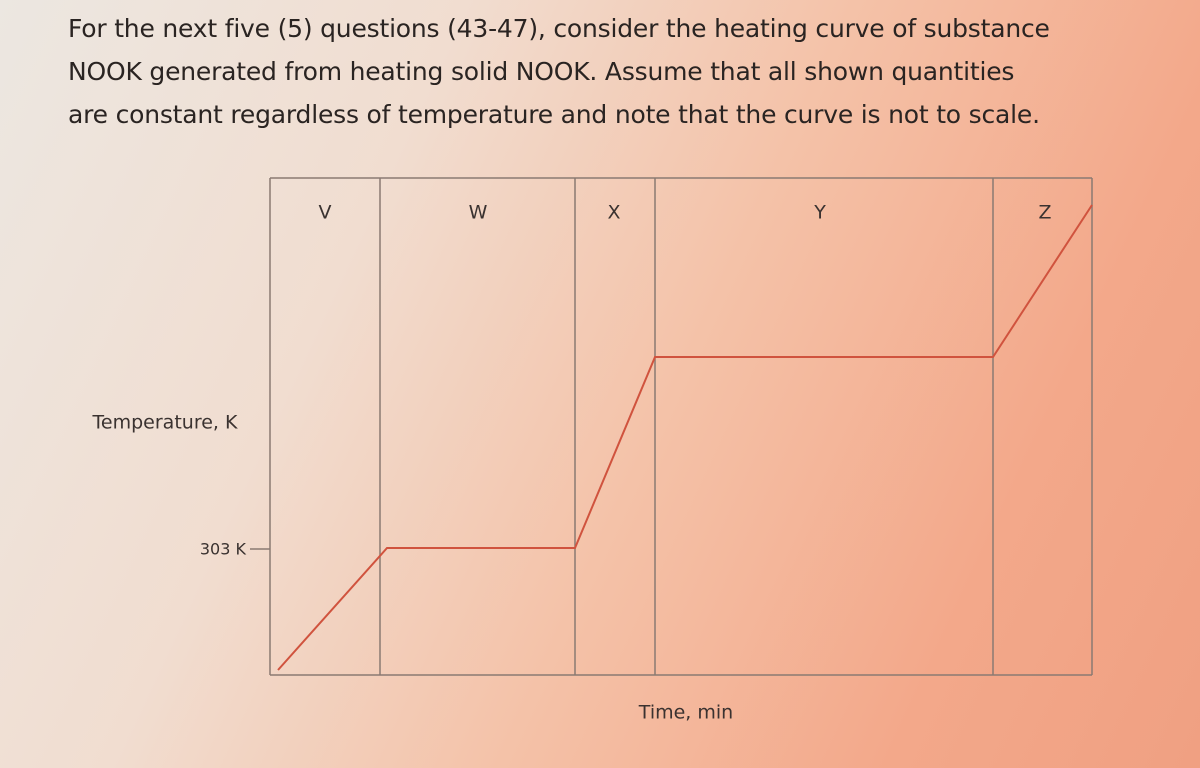  I want to click on y-tick-label: 303 K, so click(223, 549).